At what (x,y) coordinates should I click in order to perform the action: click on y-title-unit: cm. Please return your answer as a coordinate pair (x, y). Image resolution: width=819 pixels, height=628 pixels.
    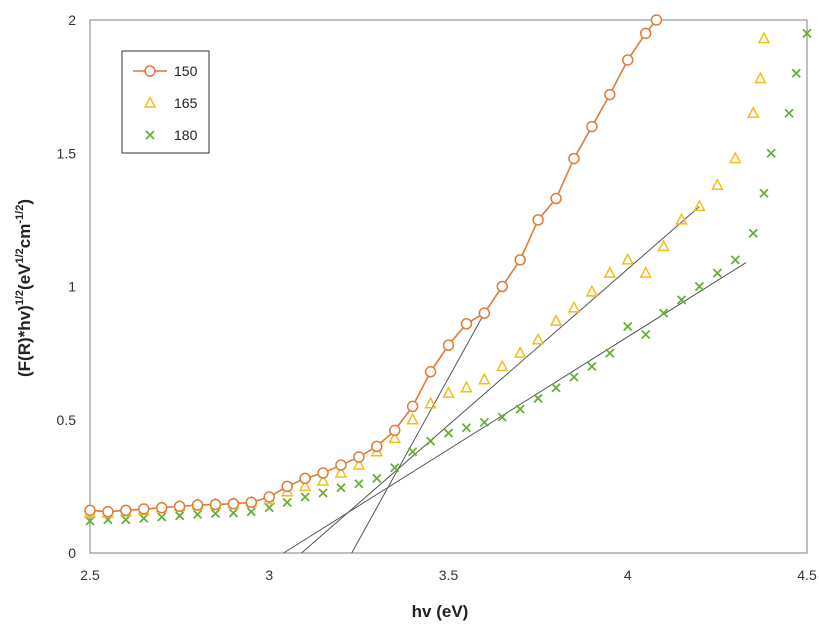
    Looking at the image, I should click on (24, 236).